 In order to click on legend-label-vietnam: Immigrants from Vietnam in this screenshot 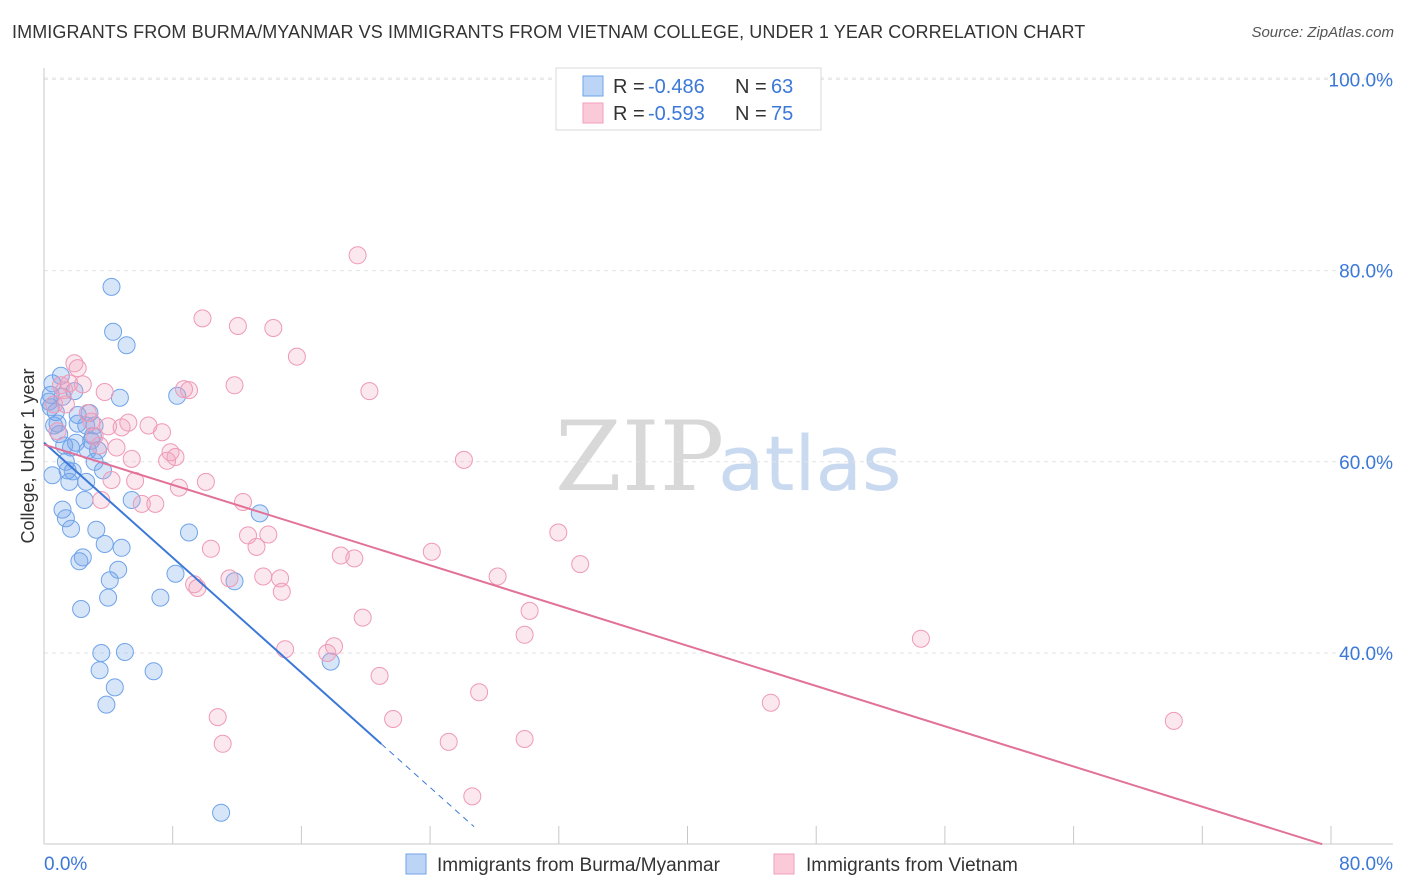, I will do `click(912, 865)`.